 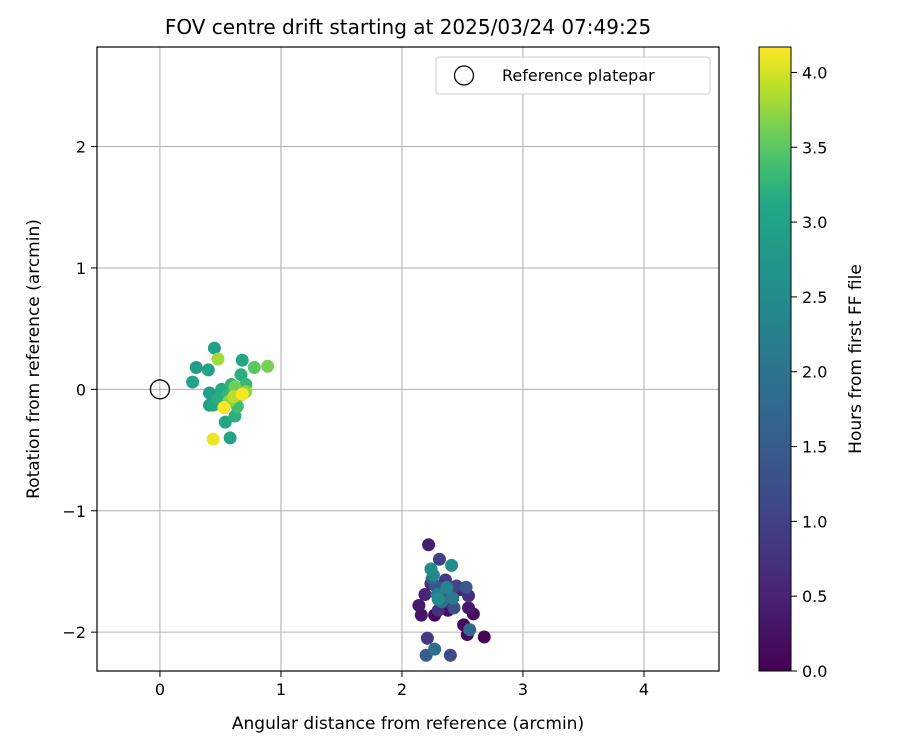 I want to click on colorbar-tick-label: 1.5, so click(x=814, y=447).